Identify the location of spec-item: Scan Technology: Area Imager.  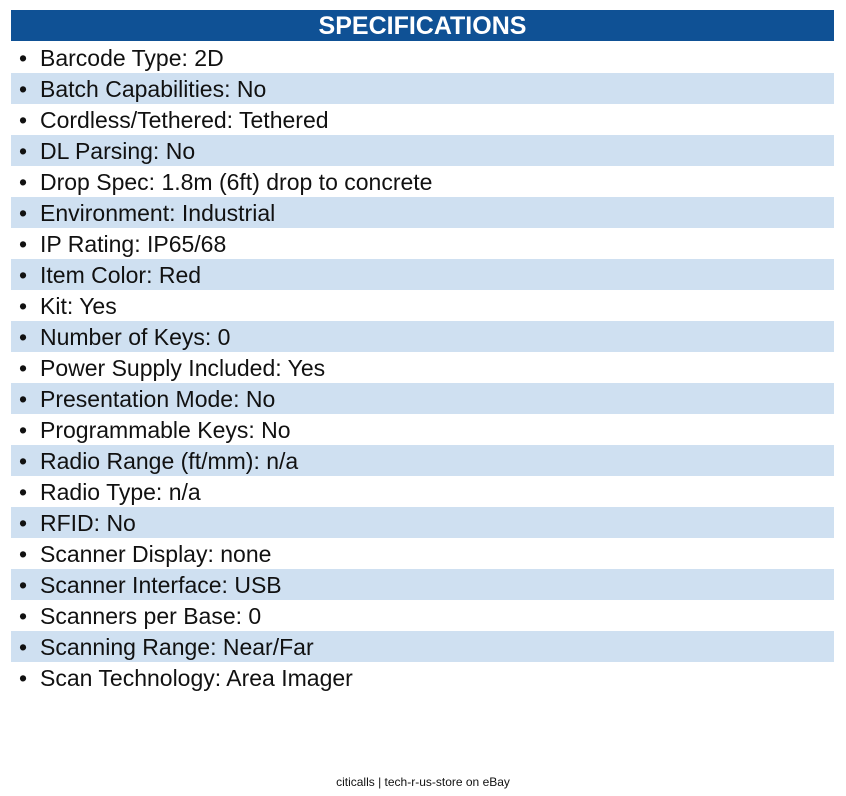
(422, 678).